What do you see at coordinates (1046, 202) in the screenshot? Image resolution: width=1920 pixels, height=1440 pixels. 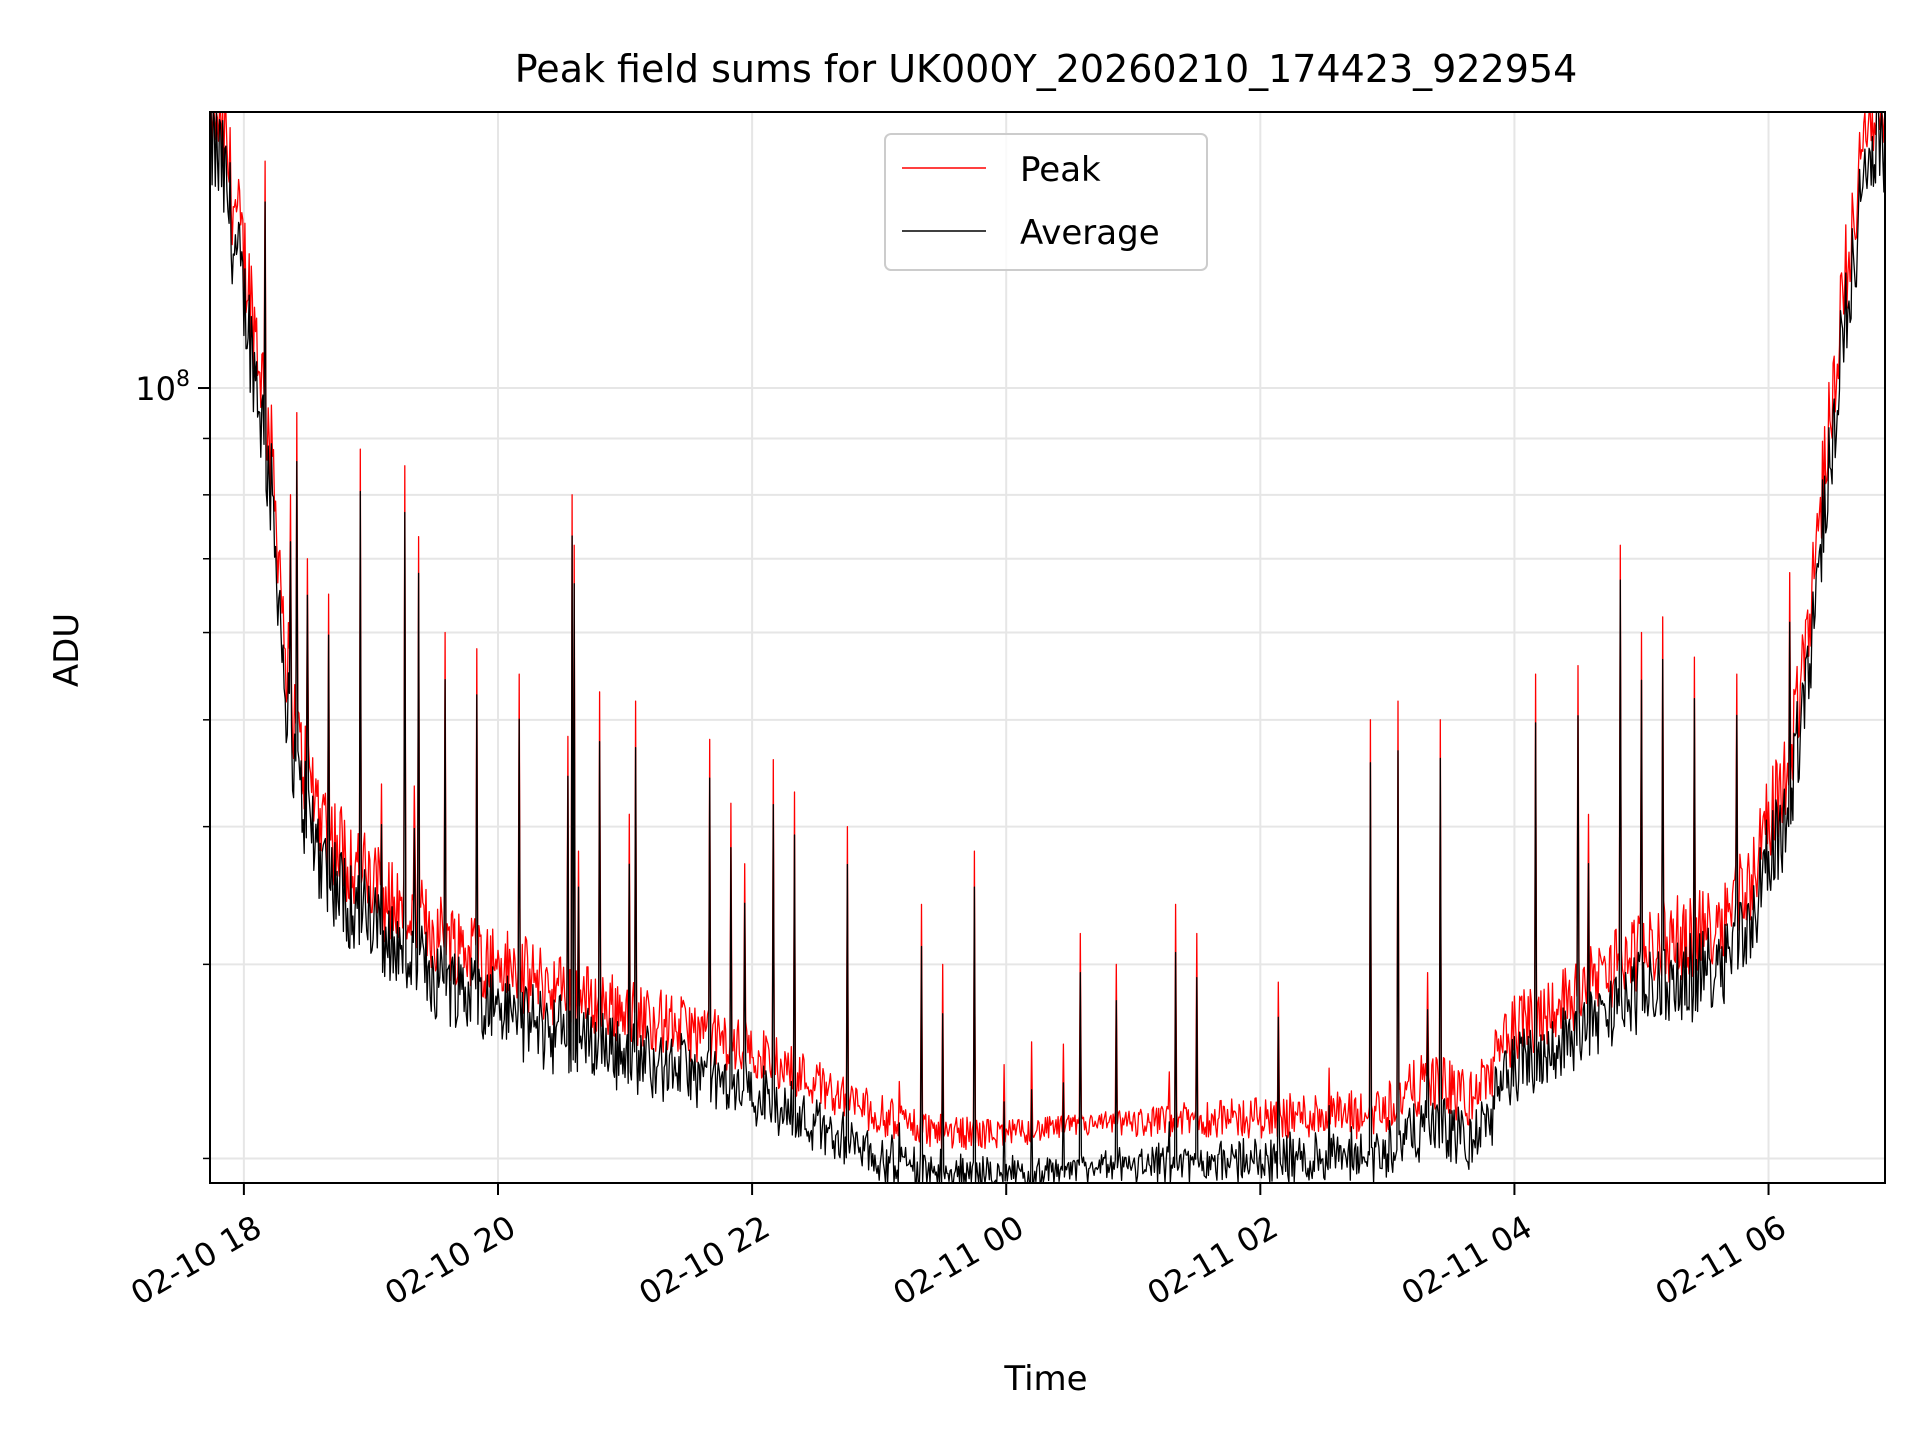 I see `legend: Peak Average` at bounding box center [1046, 202].